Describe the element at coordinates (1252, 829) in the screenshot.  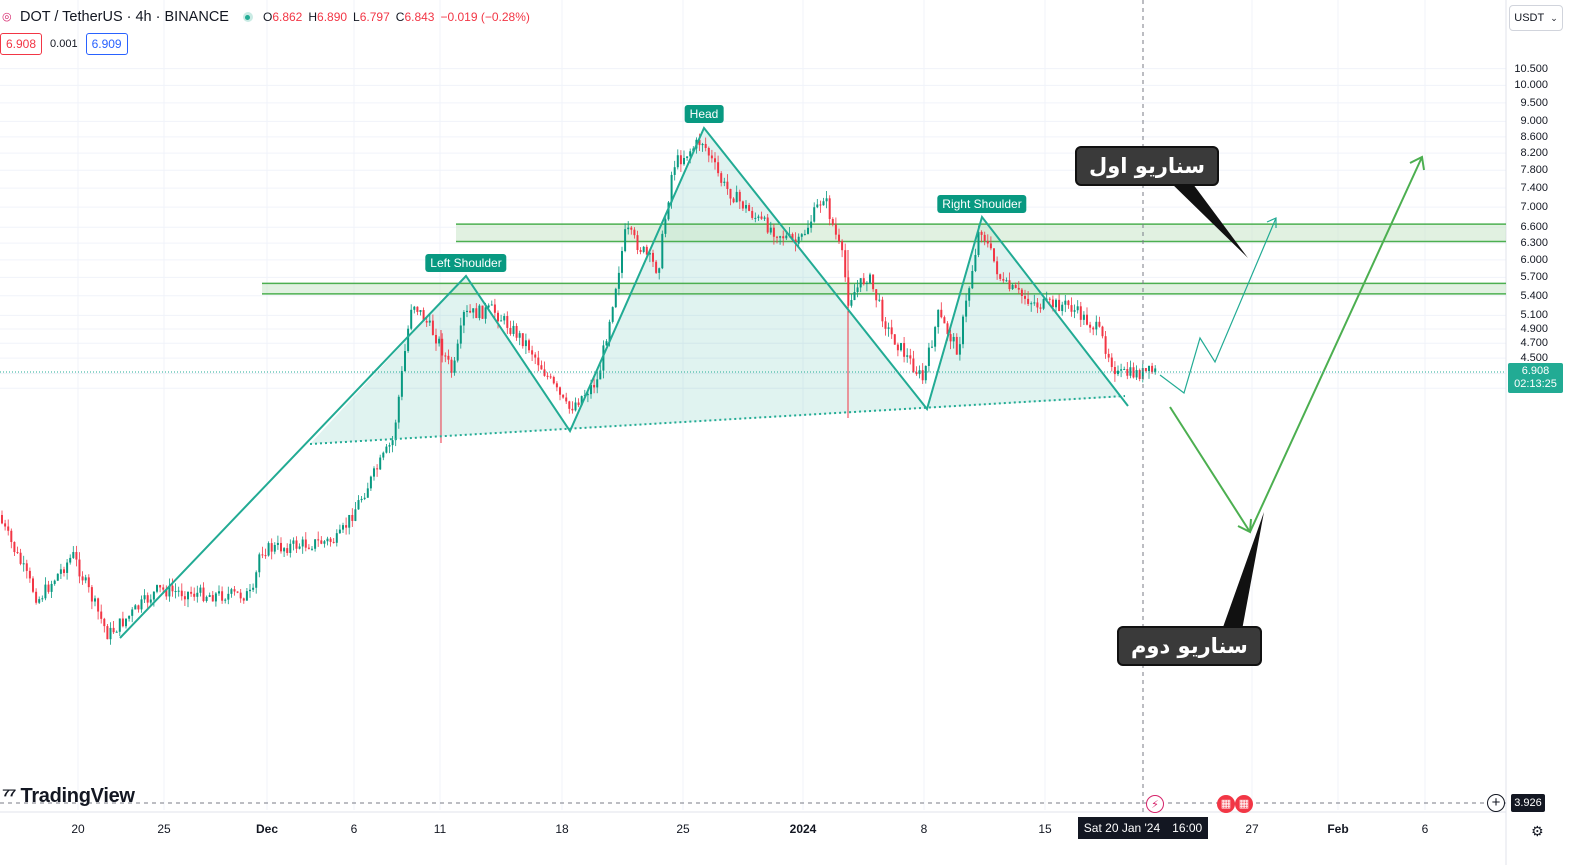
I see `time-tick-label: 27` at that location.